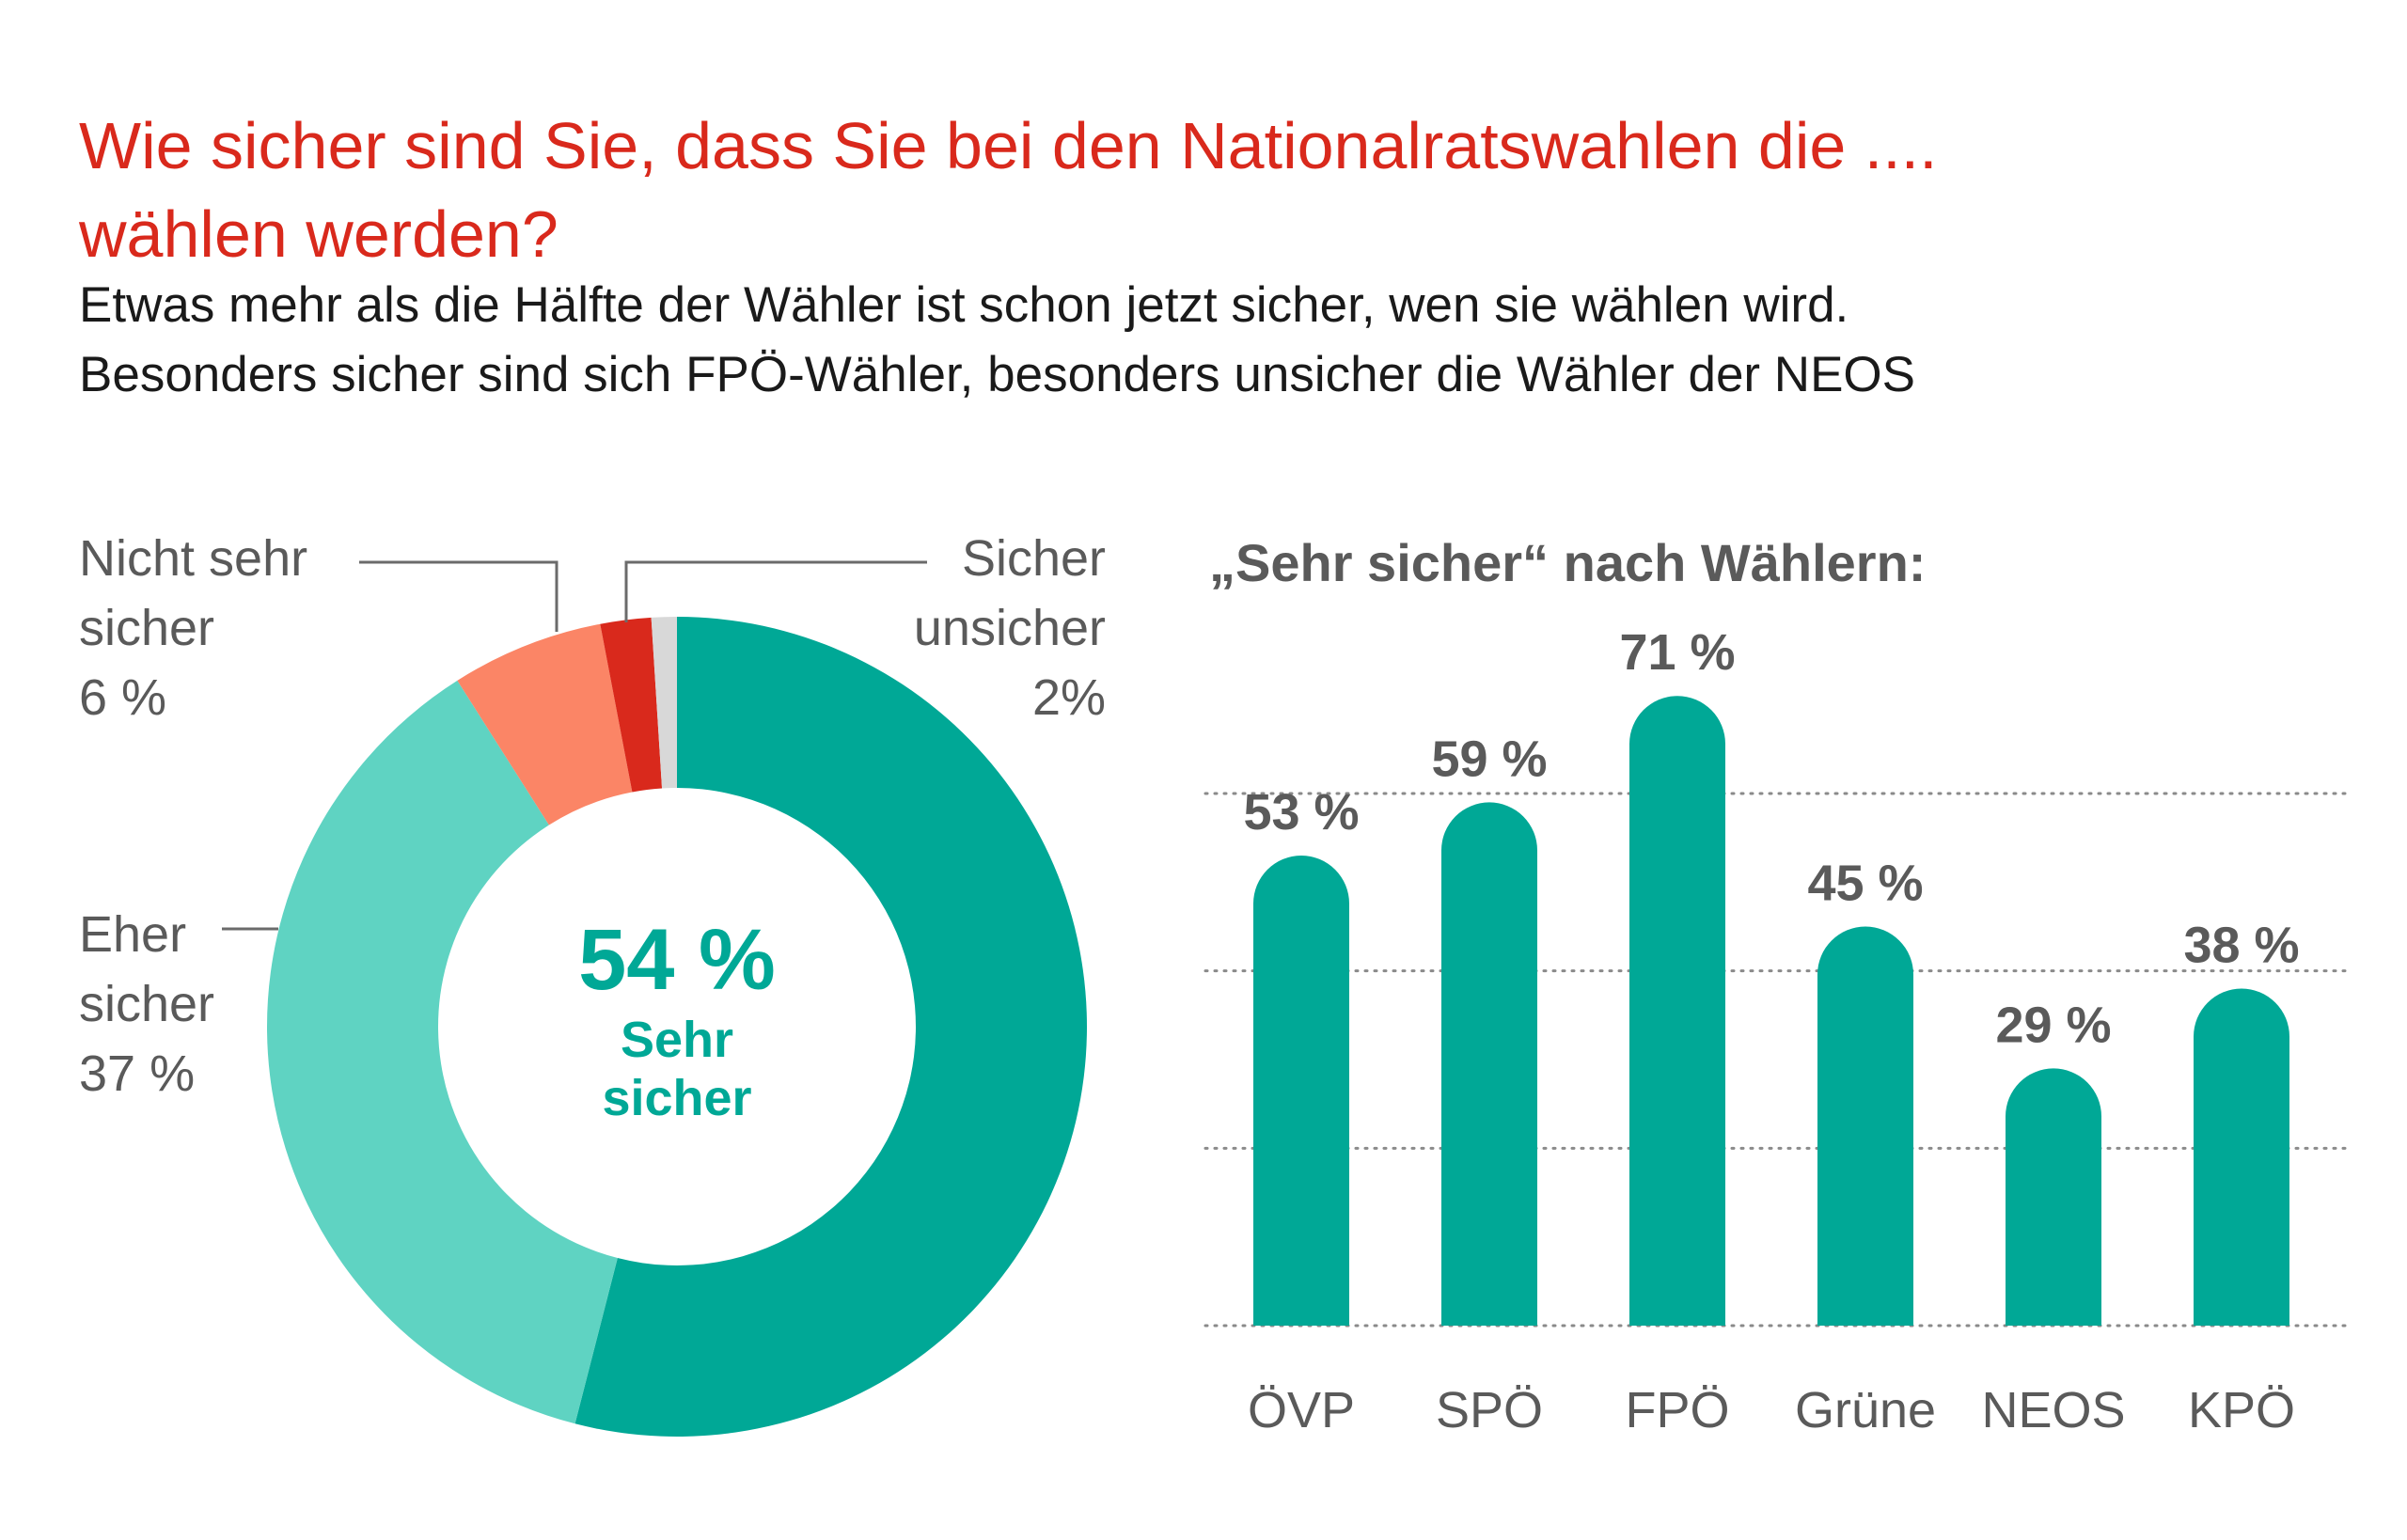 The image size is (2407, 1540). Describe the element at coordinates (1489, 1410) in the screenshot. I see `bar-category-label-spo: SPÖ` at that location.